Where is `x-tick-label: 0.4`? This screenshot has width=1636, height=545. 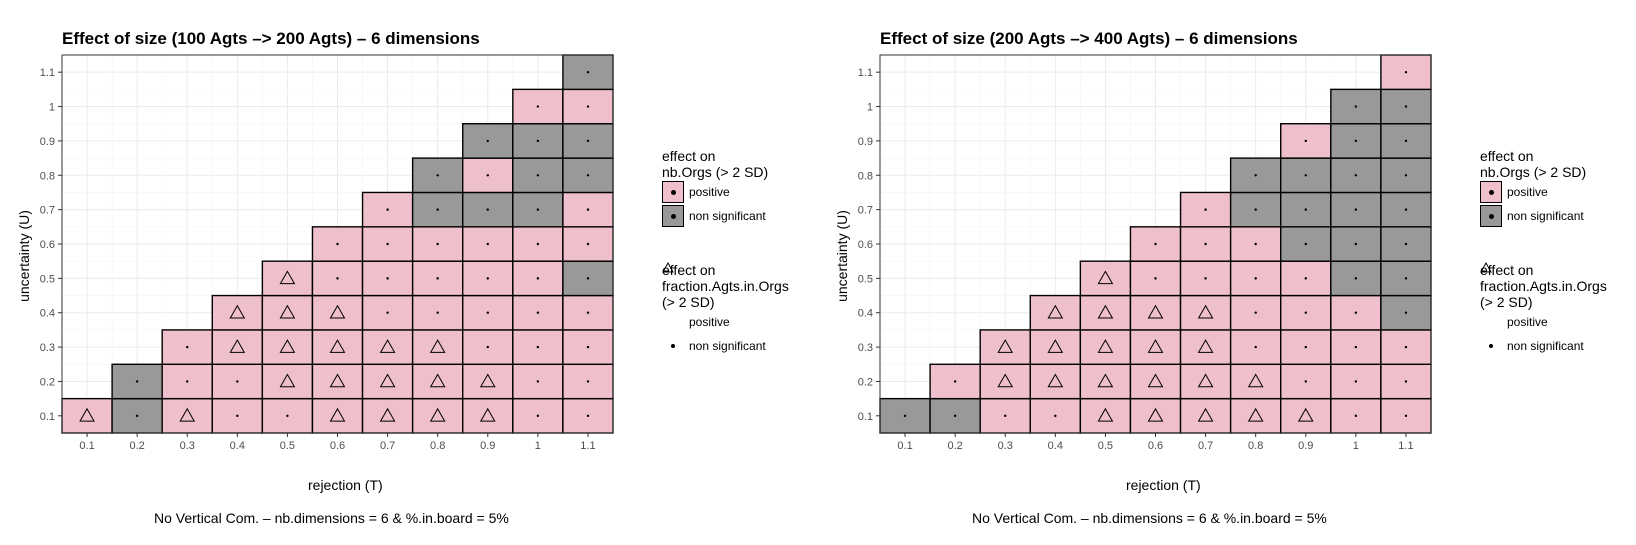
x-tick-label: 0.4 is located at coordinates (237, 446).